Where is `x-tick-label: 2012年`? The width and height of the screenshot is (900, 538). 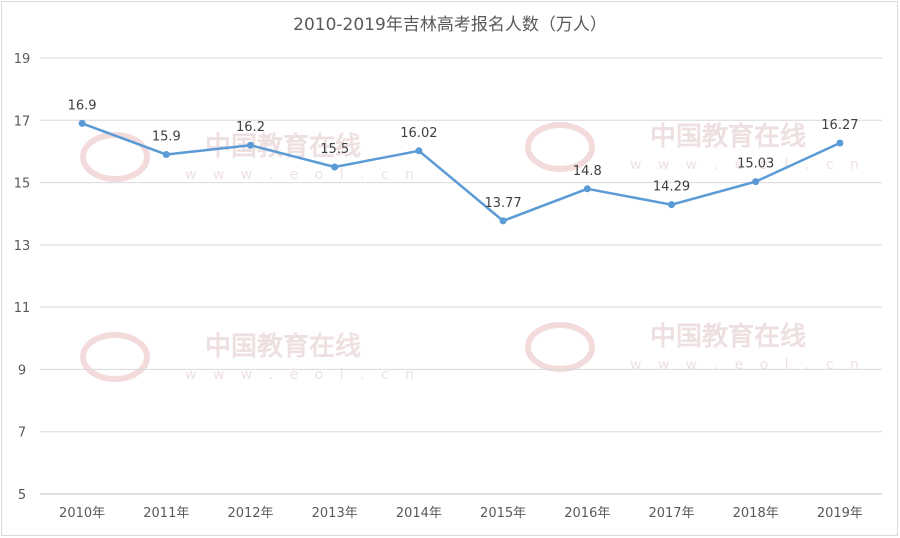 x-tick-label: 2012年 is located at coordinates (250, 513).